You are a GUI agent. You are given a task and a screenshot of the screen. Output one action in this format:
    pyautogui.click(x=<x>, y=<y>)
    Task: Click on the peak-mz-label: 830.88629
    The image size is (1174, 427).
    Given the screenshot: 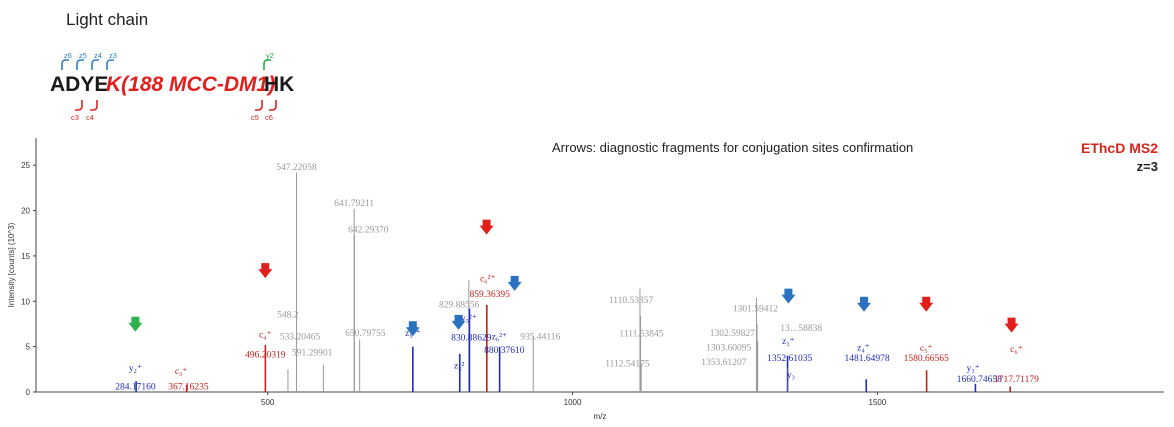 What is the action you would take?
    pyautogui.click(x=471, y=338)
    